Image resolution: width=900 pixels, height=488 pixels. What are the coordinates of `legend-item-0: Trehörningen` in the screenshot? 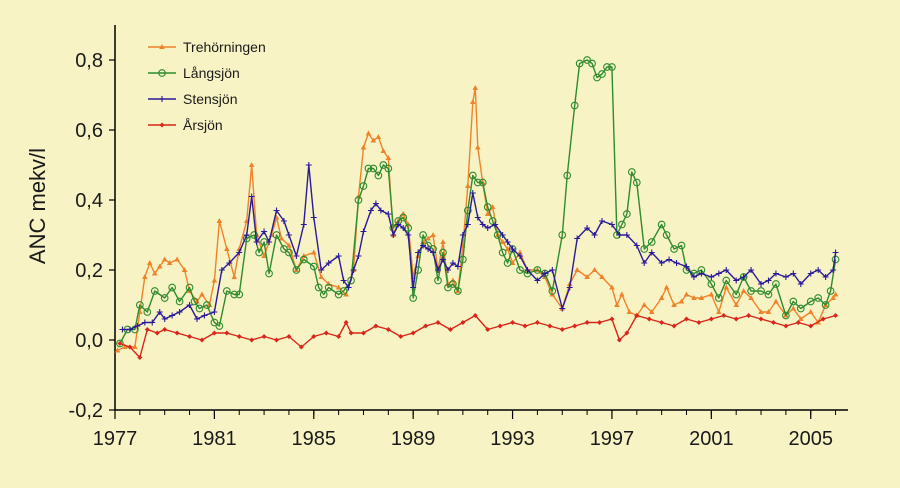 It's located at (207, 47).